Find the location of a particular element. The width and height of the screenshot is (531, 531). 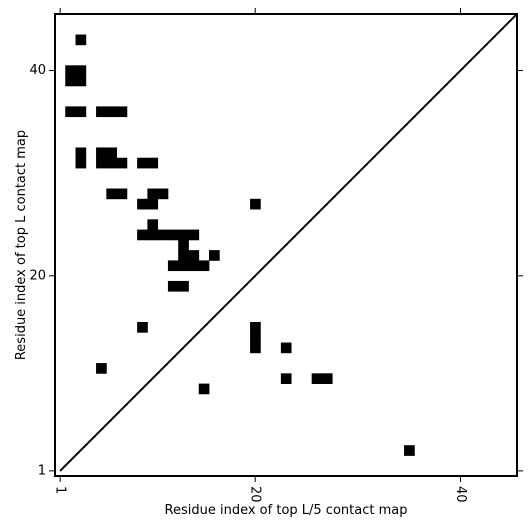

y-tick-label: 40 is located at coordinates (37, 70).